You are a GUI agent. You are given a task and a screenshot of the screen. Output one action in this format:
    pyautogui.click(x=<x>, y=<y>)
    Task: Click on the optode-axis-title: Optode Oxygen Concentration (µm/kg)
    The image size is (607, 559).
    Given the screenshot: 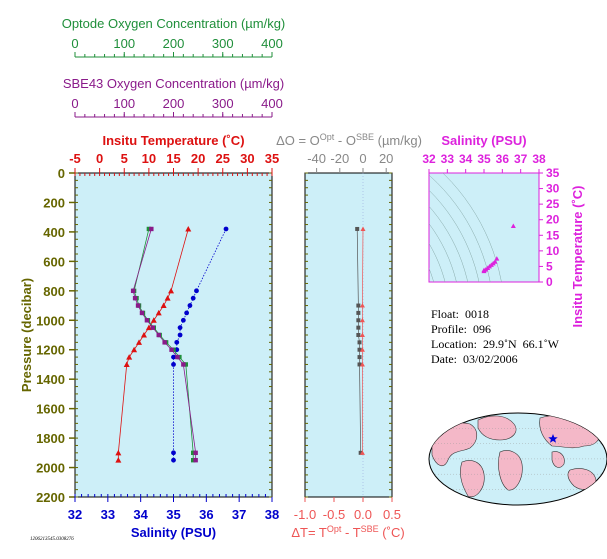 What is the action you would take?
    pyautogui.click(x=174, y=23)
    